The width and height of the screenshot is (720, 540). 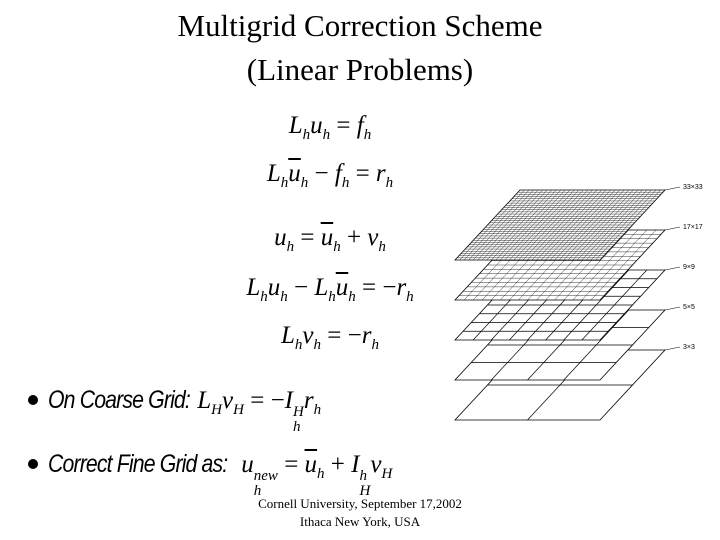 I want to click on grid-label: 17×17, so click(x=693, y=227).